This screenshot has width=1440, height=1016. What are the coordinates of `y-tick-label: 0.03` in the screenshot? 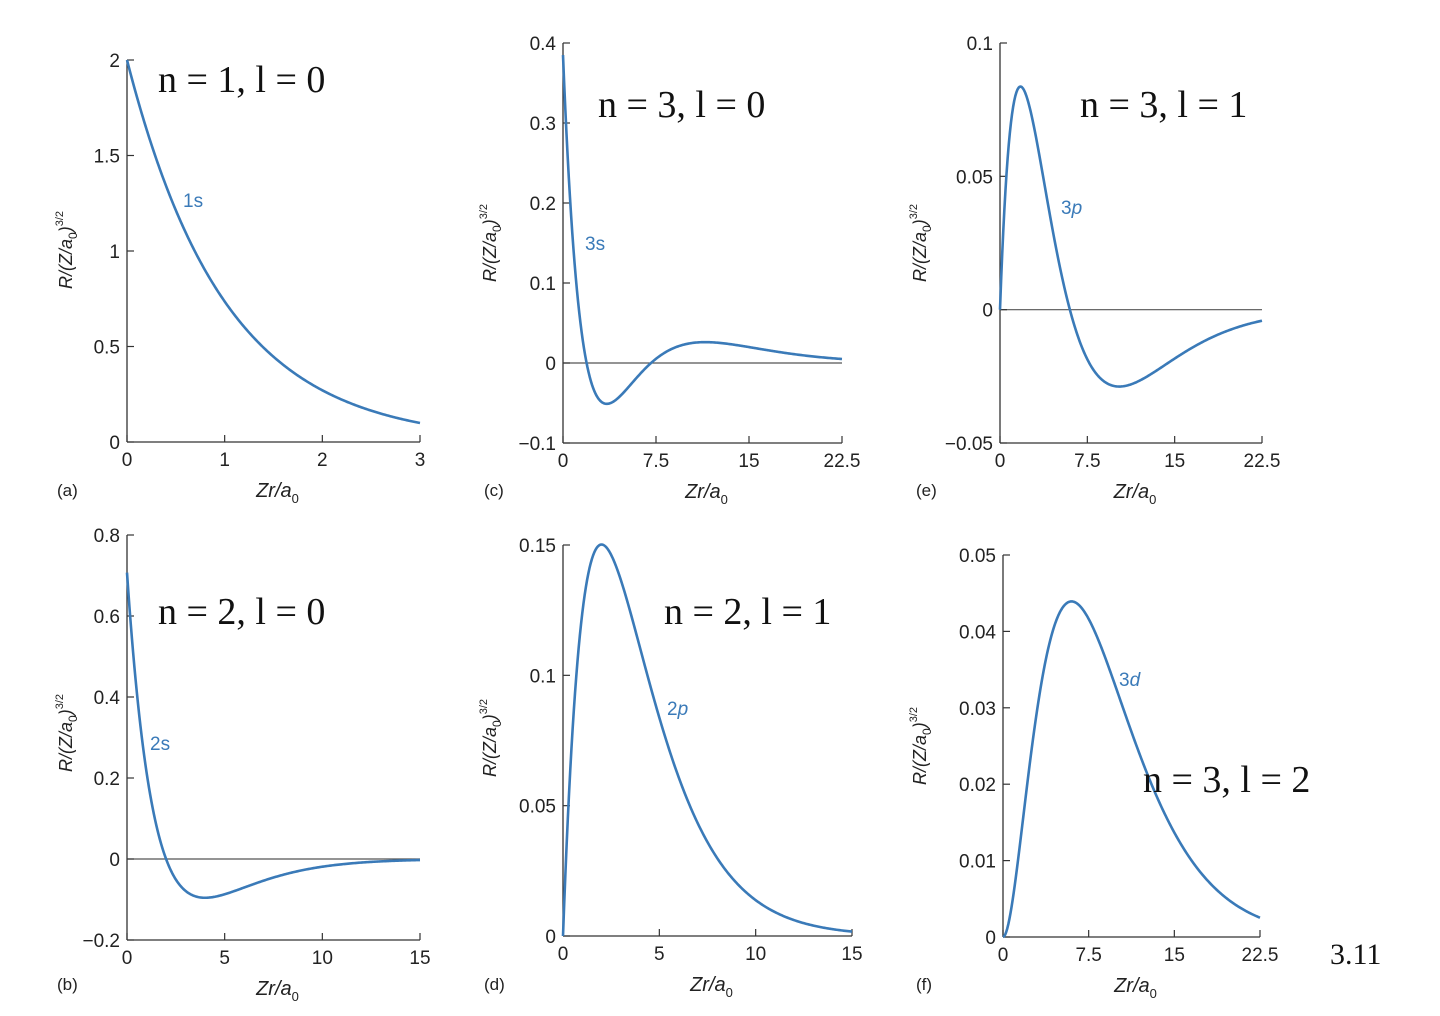 It's located at (977, 709).